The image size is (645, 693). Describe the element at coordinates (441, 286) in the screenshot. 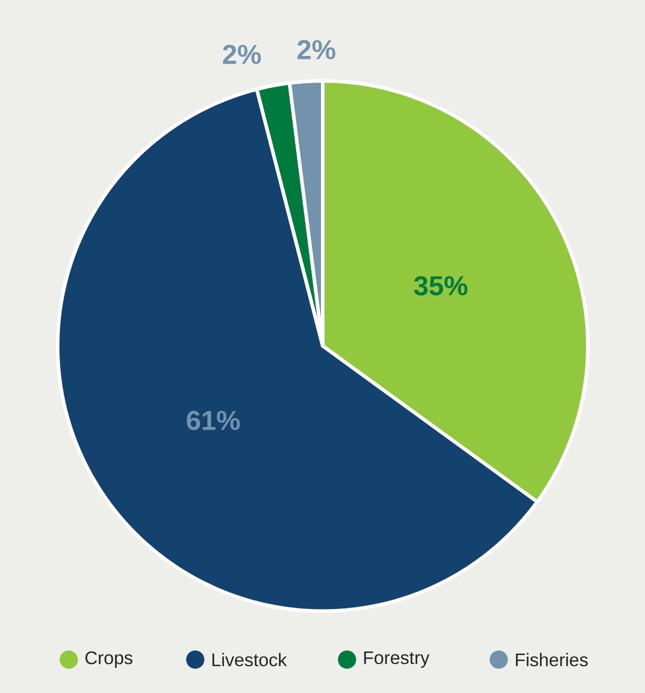

I see `data-label: 35%` at that location.